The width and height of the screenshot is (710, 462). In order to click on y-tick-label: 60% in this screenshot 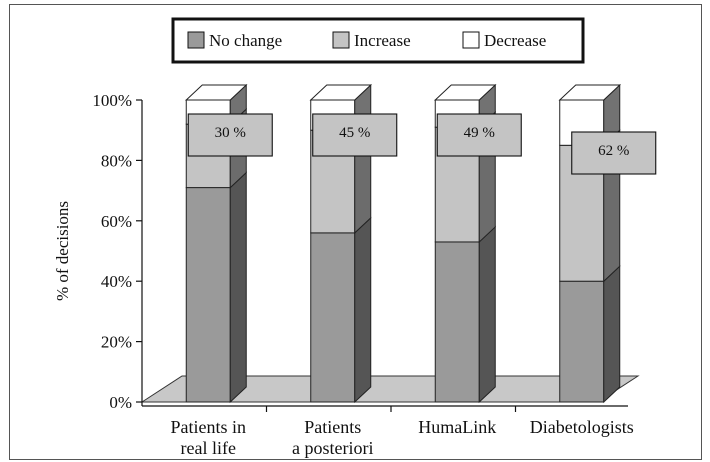, I will do `click(116, 221)`.